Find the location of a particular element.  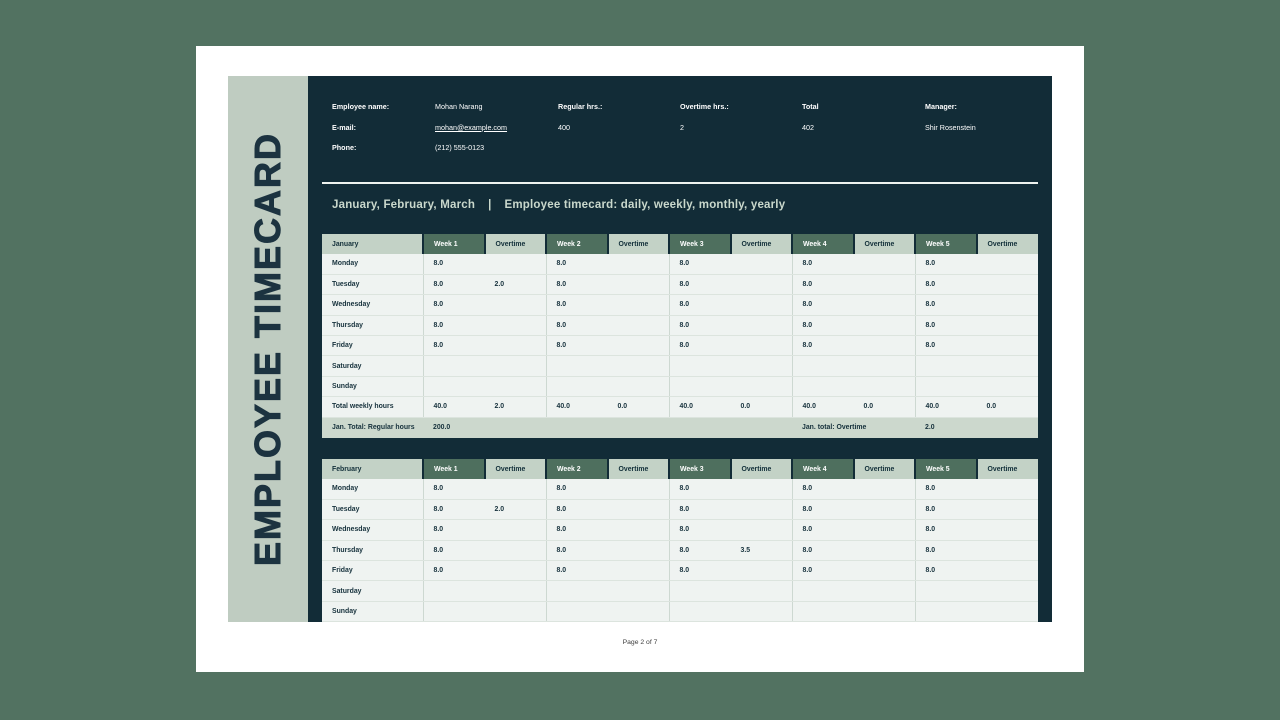

sidebar-title: EMPLOYEE TIMECARD is located at coordinates (268, 349).